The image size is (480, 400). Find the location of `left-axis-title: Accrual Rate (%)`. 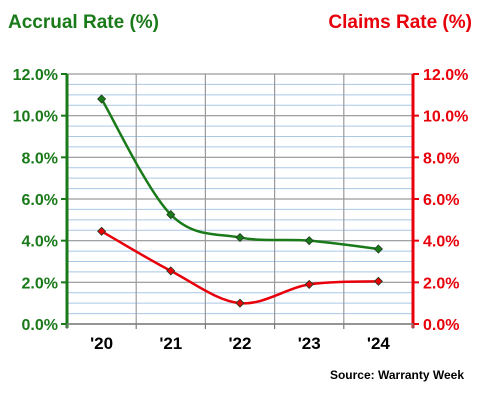

left-axis-title: Accrual Rate (%) is located at coordinates (83, 22).